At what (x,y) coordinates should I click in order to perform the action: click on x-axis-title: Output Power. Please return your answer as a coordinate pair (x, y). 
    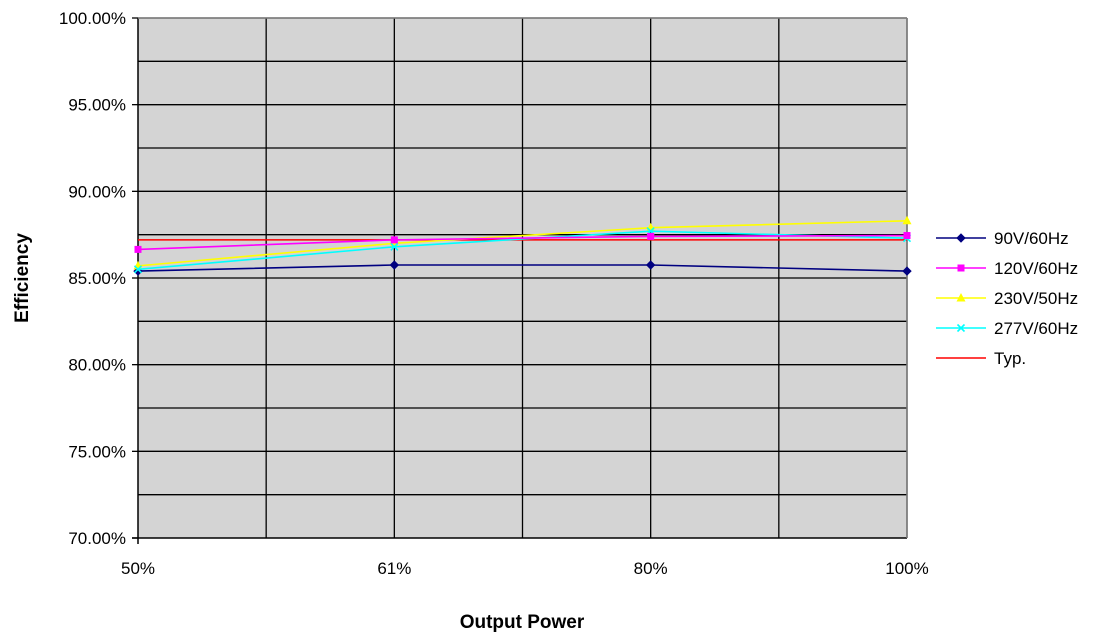
    Looking at the image, I should click on (522, 622).